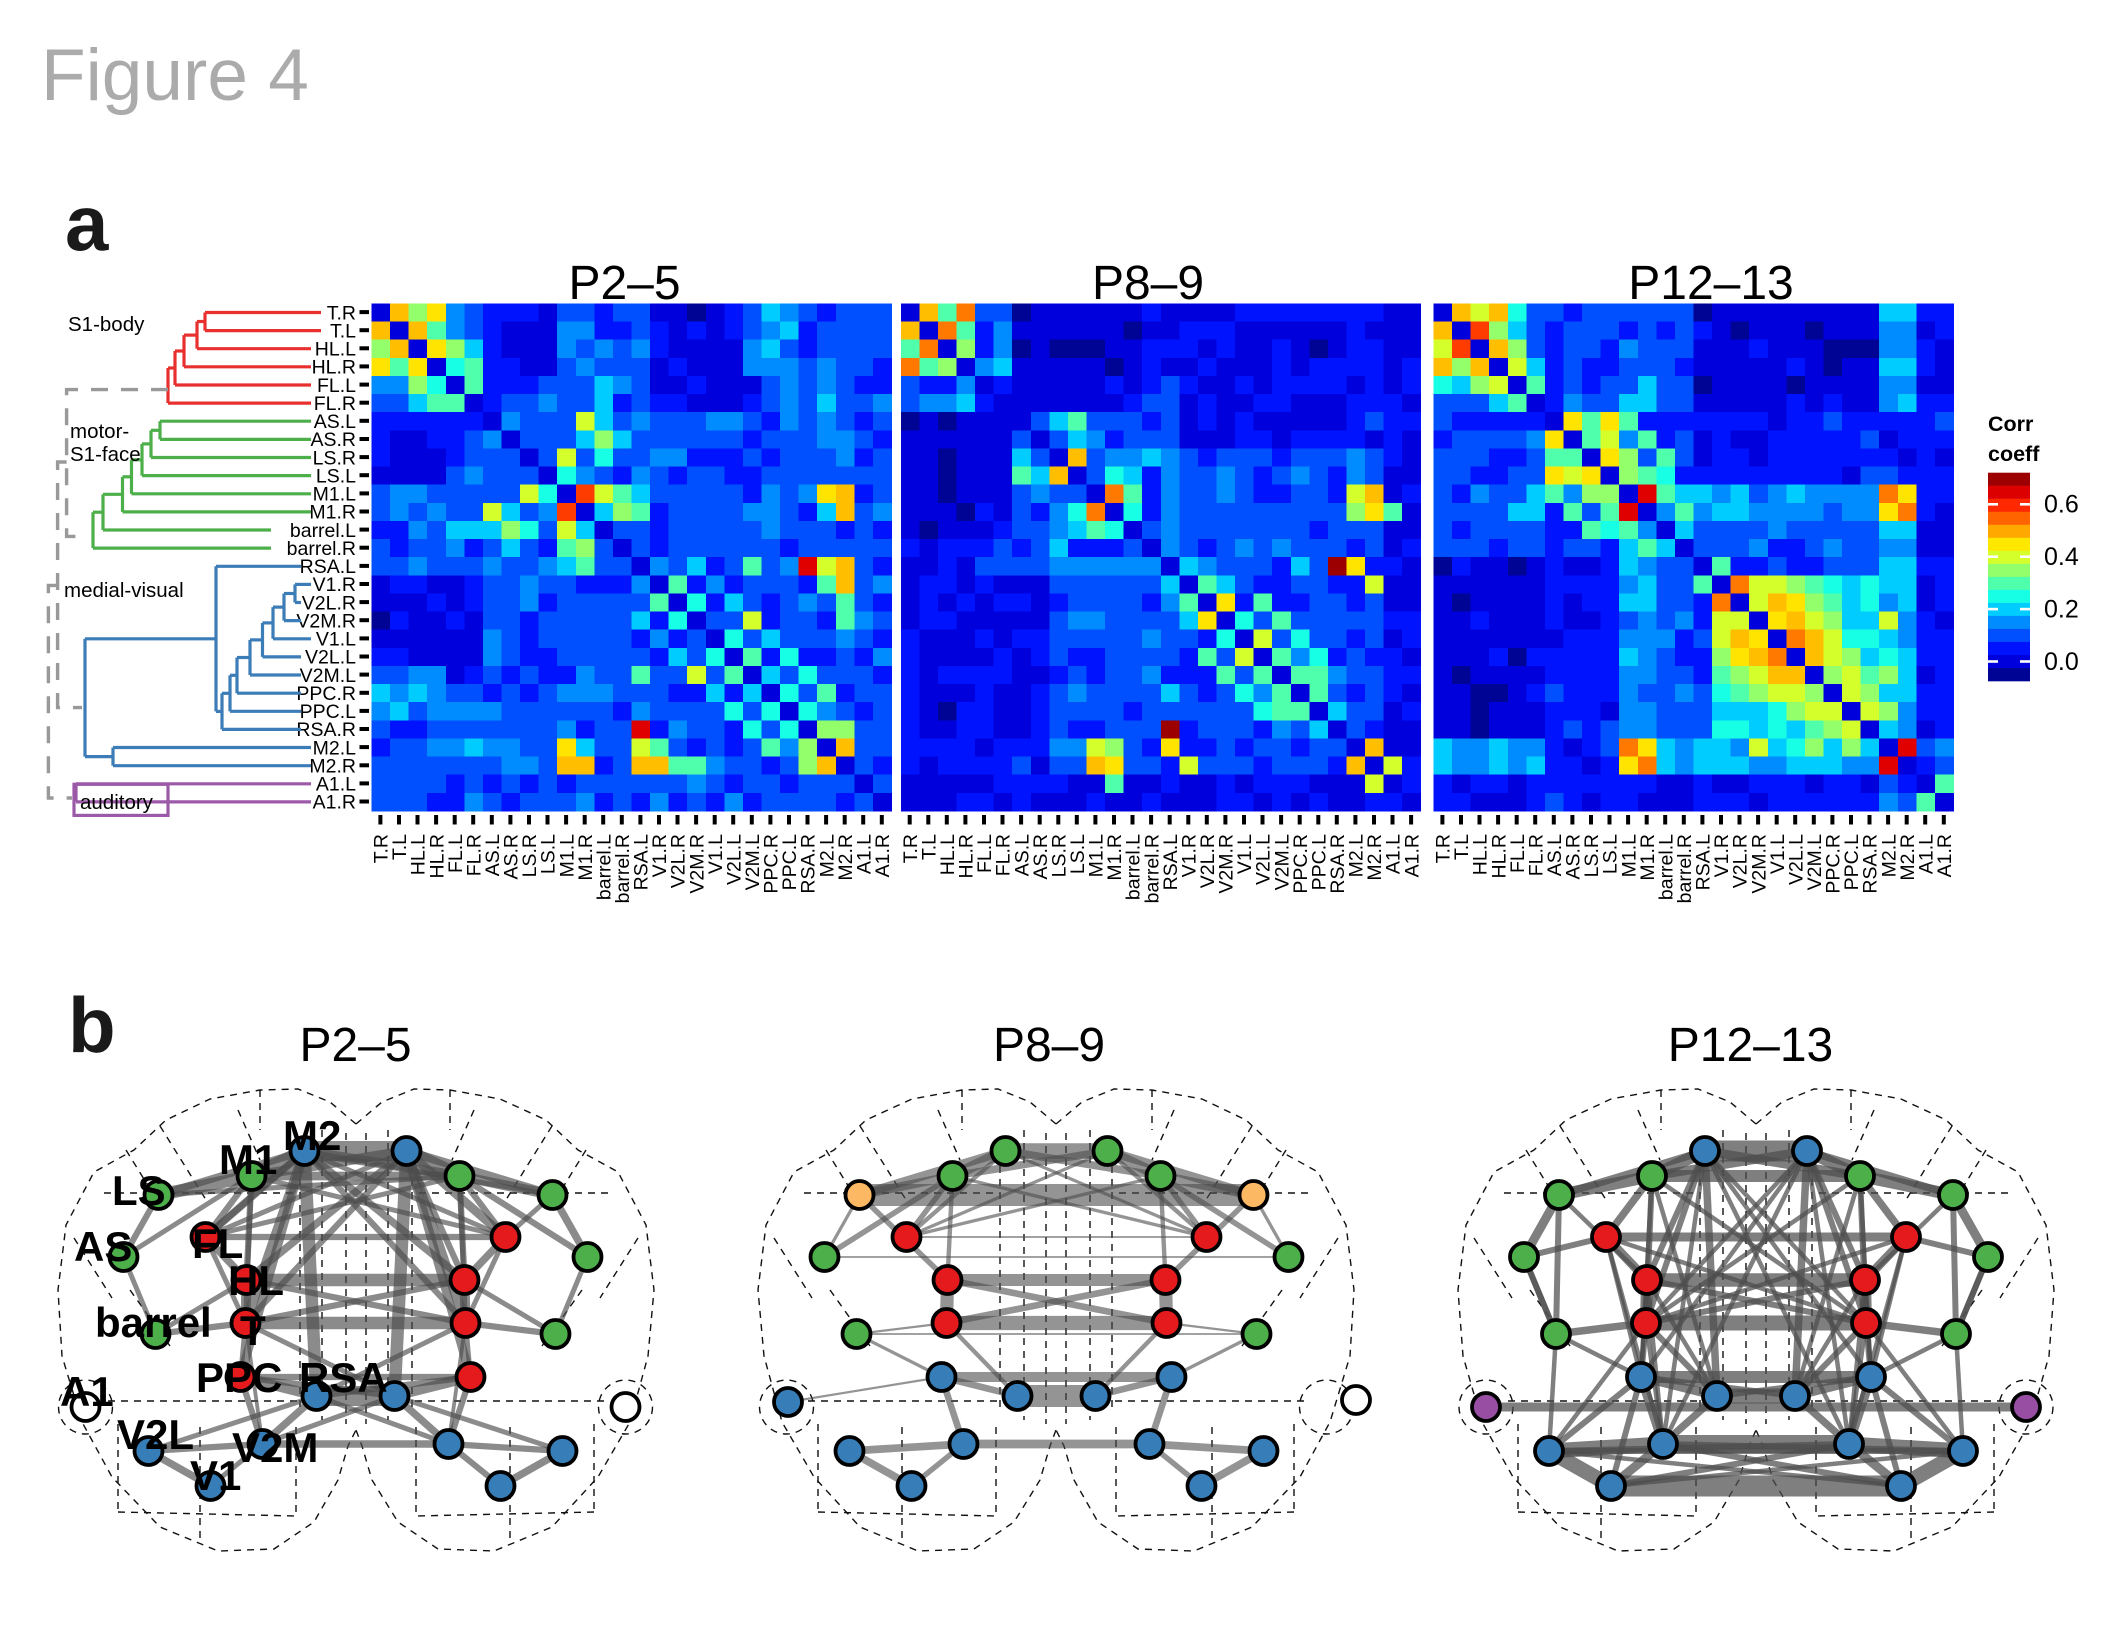 This screenshot has width=2118, height=1644. What do you see at coordinates (604, 867) in the screenshot?
I see `svg-text: barrel.L` at bounding box center [604, 867].